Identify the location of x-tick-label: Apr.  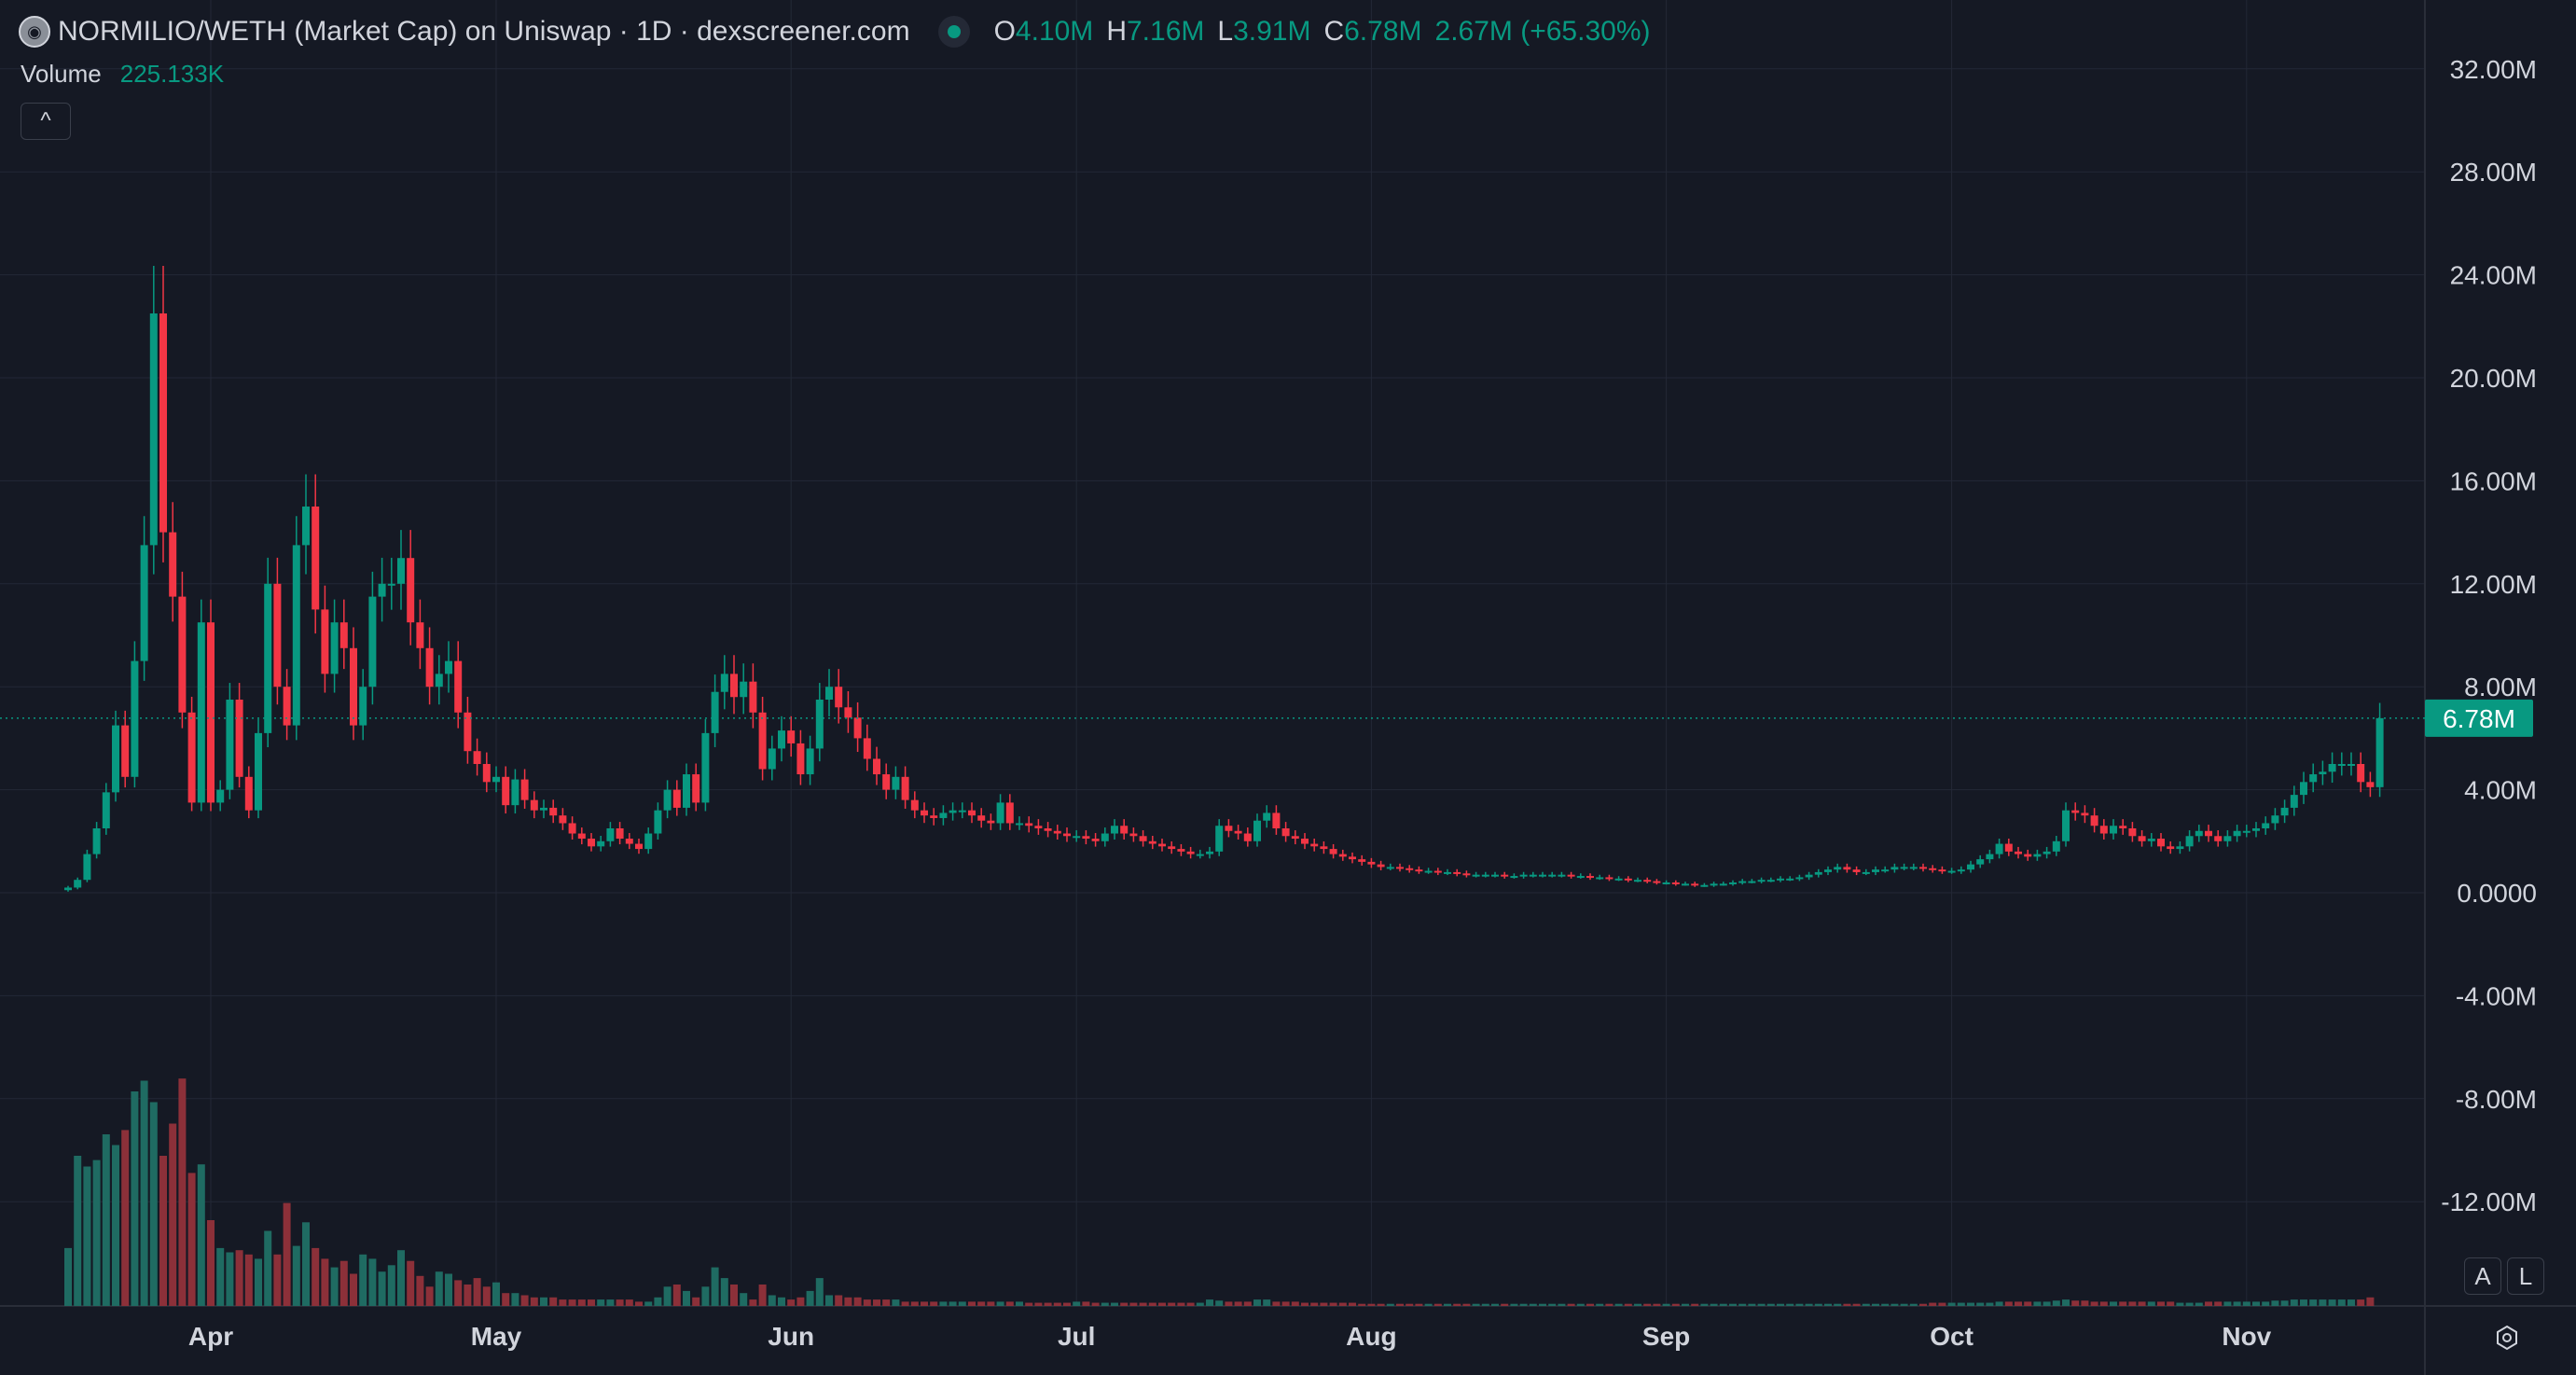
(210, 1336).